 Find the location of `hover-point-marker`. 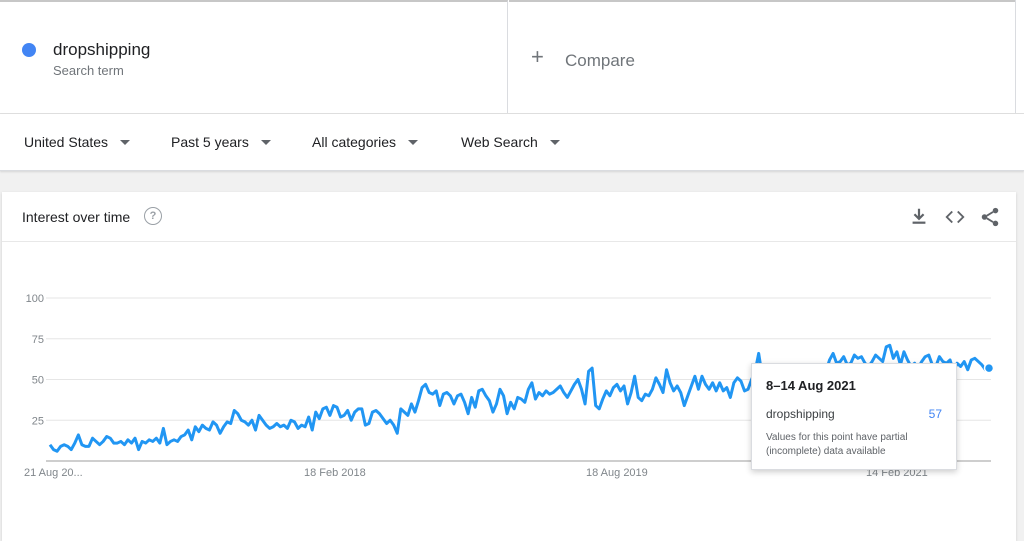

hover-point-marker is located at coordinates (989, 368).